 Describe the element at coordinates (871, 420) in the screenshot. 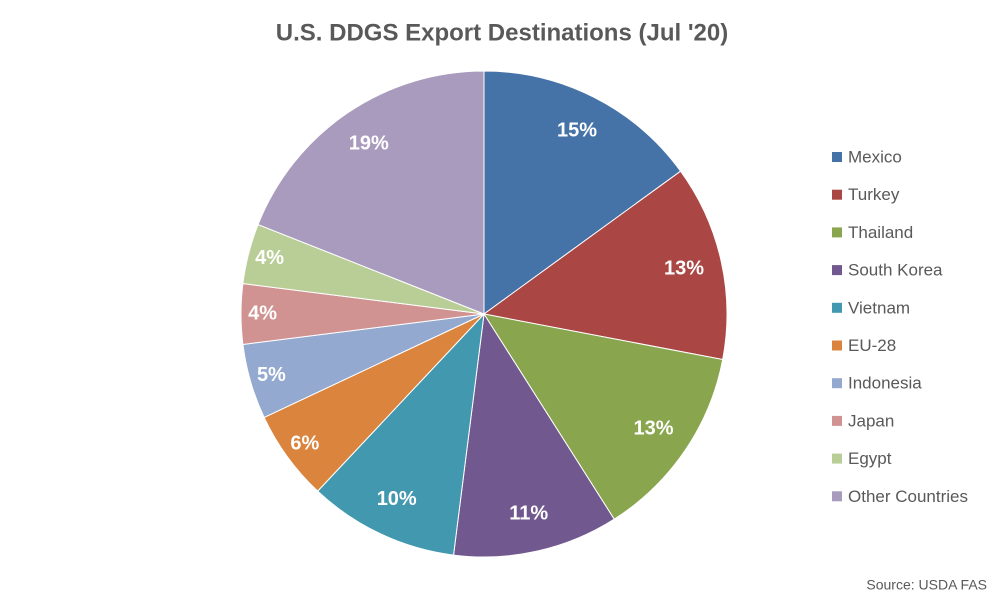

I see `legend-label: Japan` at that location.